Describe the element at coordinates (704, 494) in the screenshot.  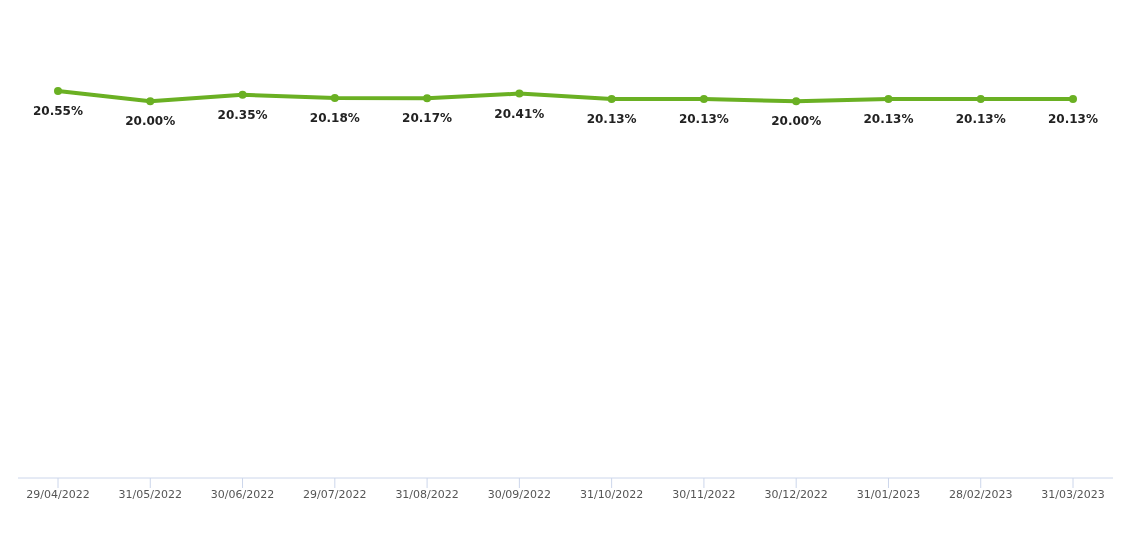
I see `x-tick-label: 30/11/2022` at that location.